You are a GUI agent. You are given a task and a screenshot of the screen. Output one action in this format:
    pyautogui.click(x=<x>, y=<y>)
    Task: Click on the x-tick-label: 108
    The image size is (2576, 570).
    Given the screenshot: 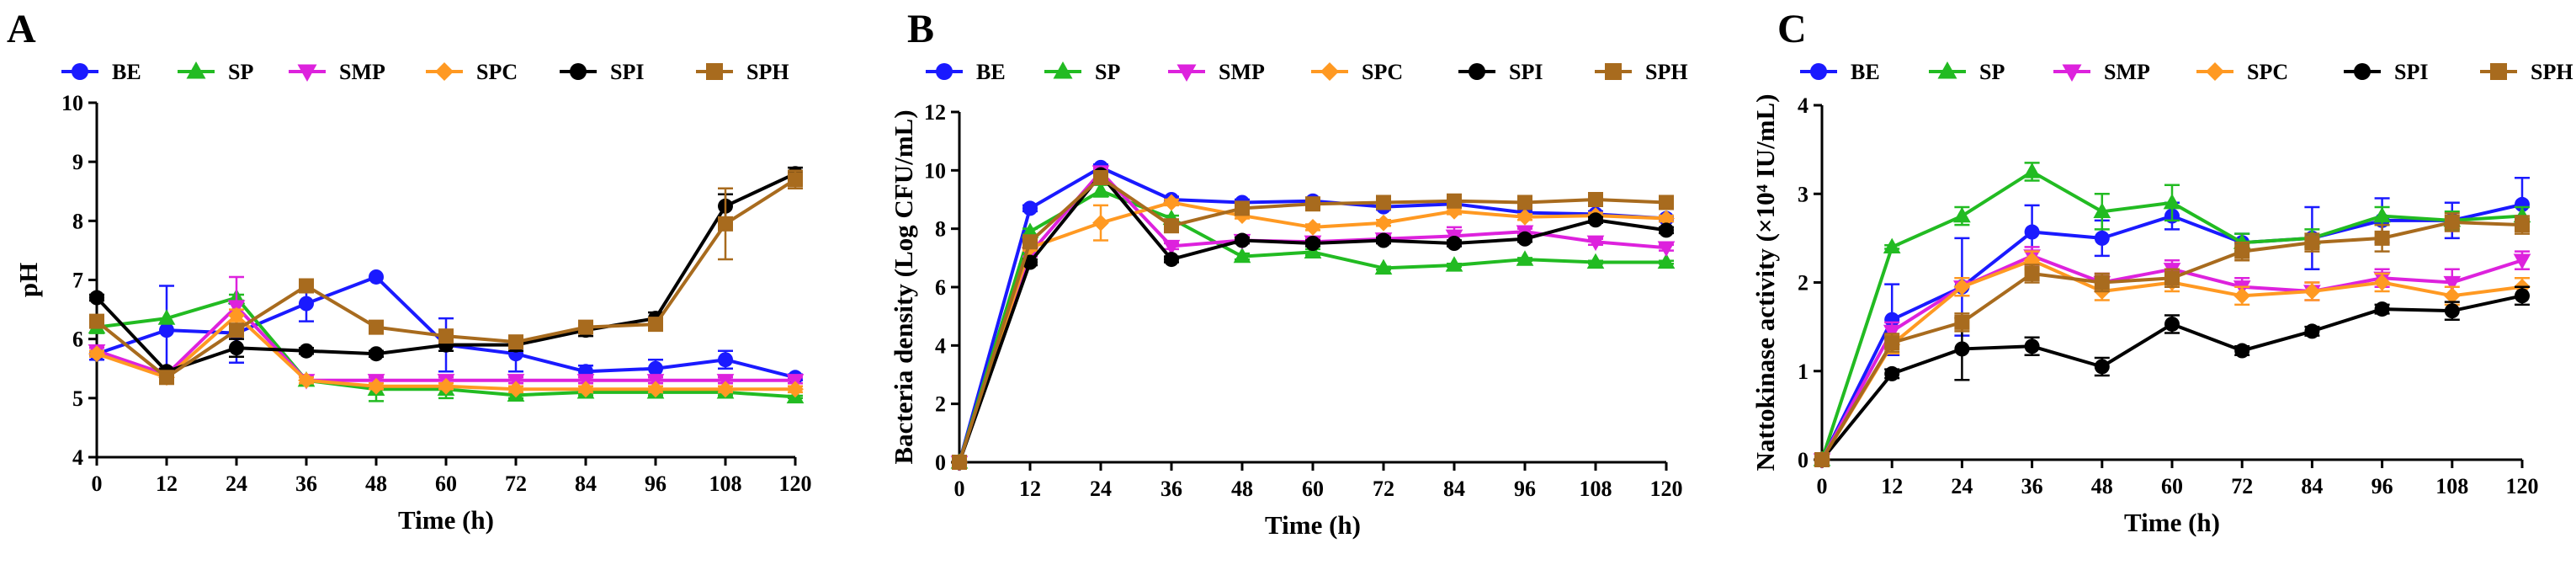 What is the action you would take?
    pyautogui.click(x=1596, y=489)
    